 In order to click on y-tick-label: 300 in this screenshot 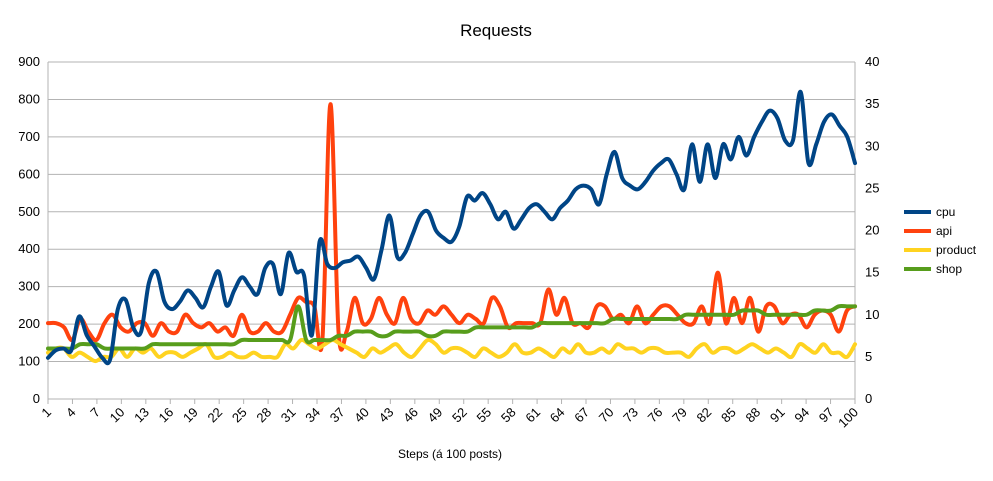, I will do `click(29, 286)`.